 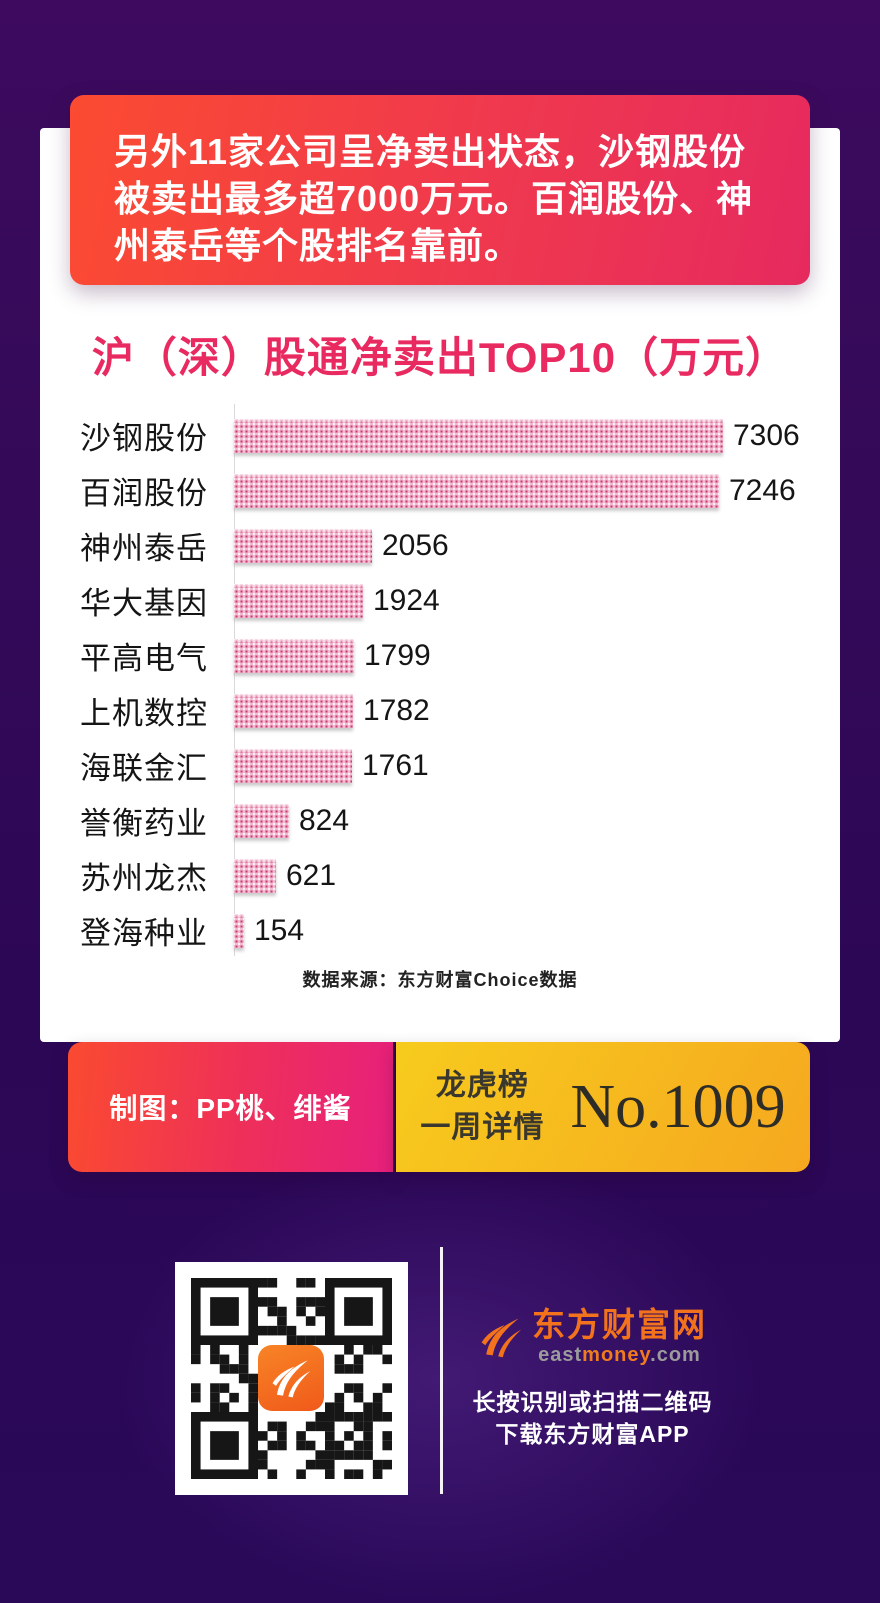 I want to click on brand-url: eastmoney.com, so click(x=619, y=1355).